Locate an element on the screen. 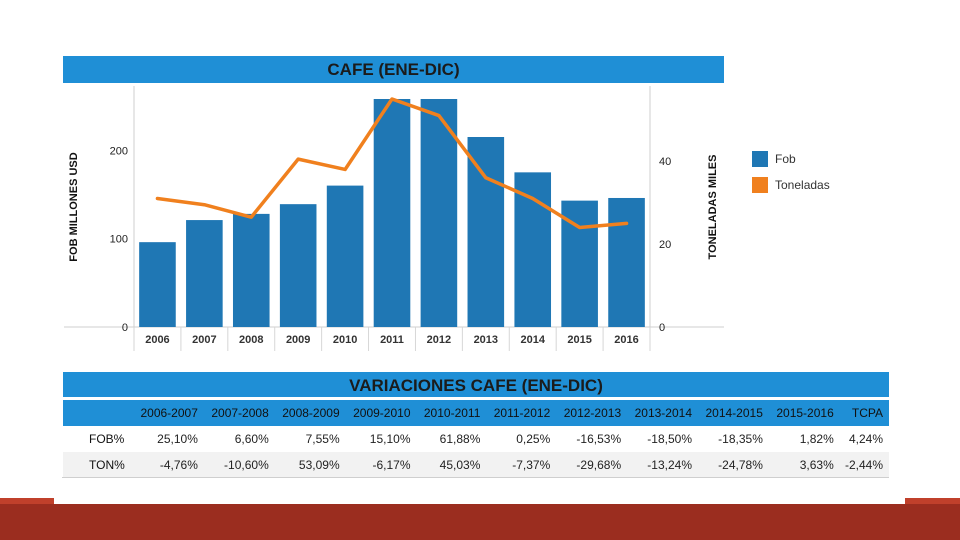 The height and width of the screenshot is (540, 960). chart-title: CAFE (ENE-DIC) is located at coordinates (393, 69).